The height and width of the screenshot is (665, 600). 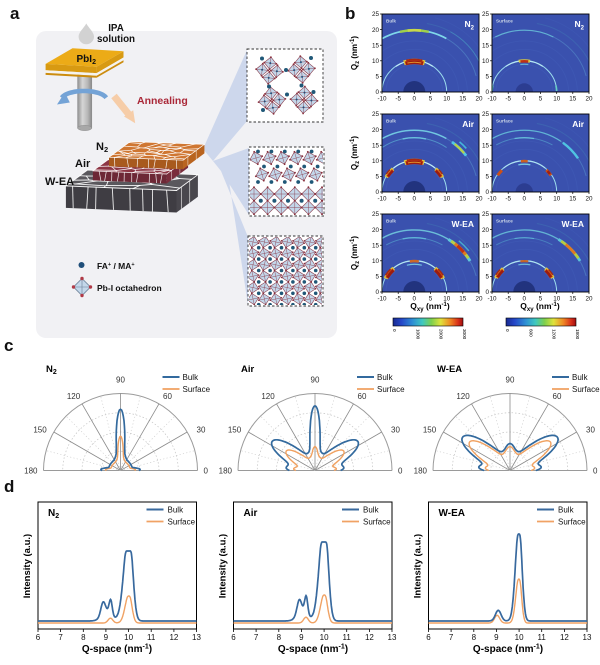 What do you see at coordinates (530, 333) in the screenshot?
I see `svg-text: 600` at bounding box center [530, 333].